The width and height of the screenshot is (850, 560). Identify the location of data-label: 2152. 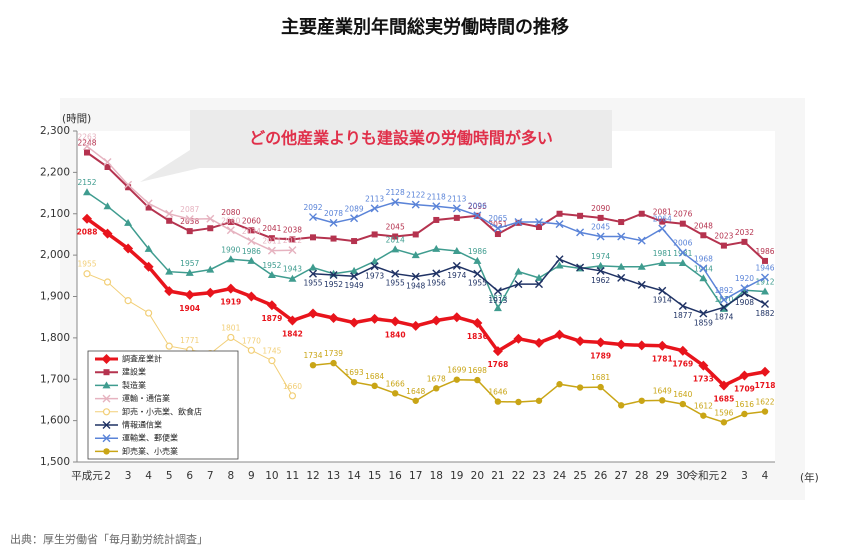
(86, 182).